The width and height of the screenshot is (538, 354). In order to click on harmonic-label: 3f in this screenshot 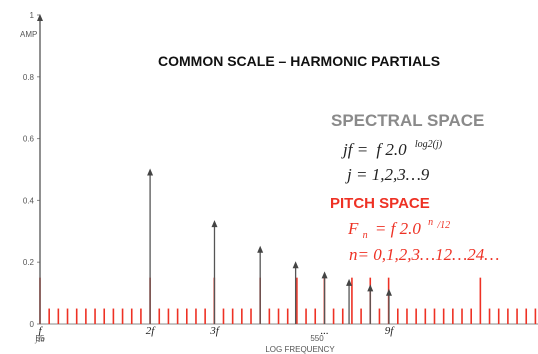, I will do `click(215, 331)`.